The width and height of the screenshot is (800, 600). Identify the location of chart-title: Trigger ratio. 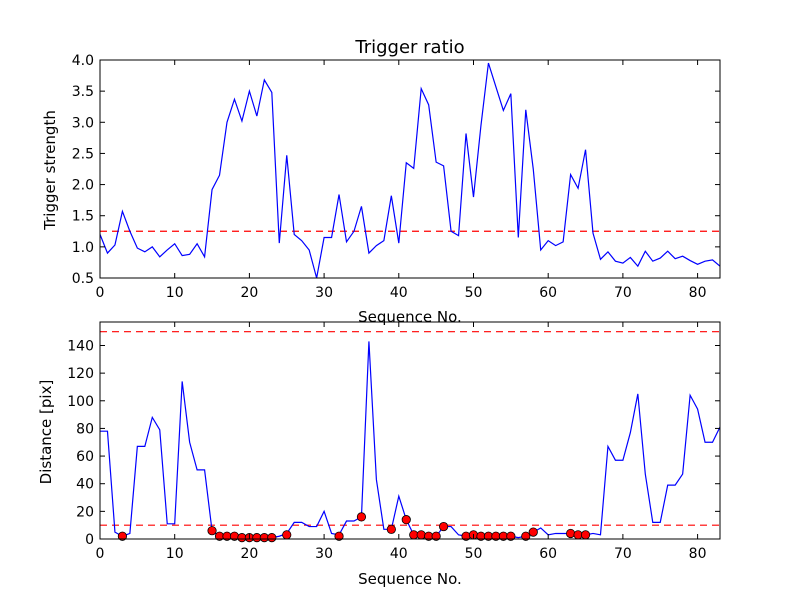
(409, 47).